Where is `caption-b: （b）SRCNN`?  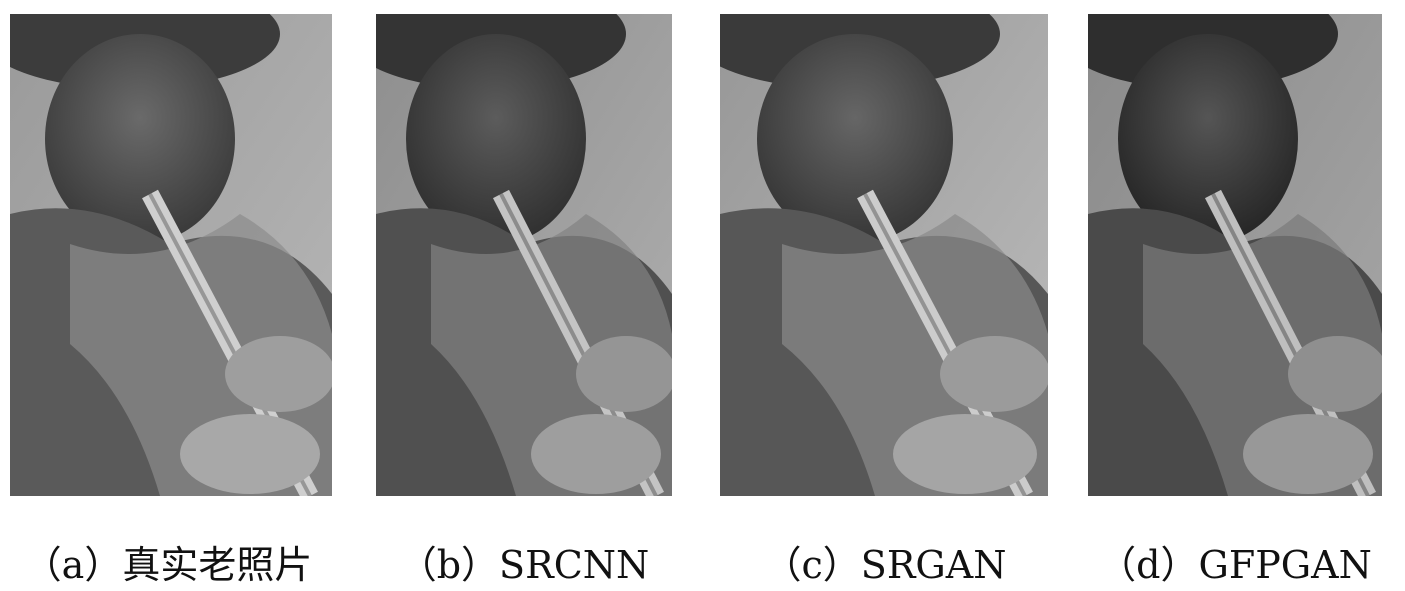 caption-b: （b）SRCNN is located at coordinates (524, 565).